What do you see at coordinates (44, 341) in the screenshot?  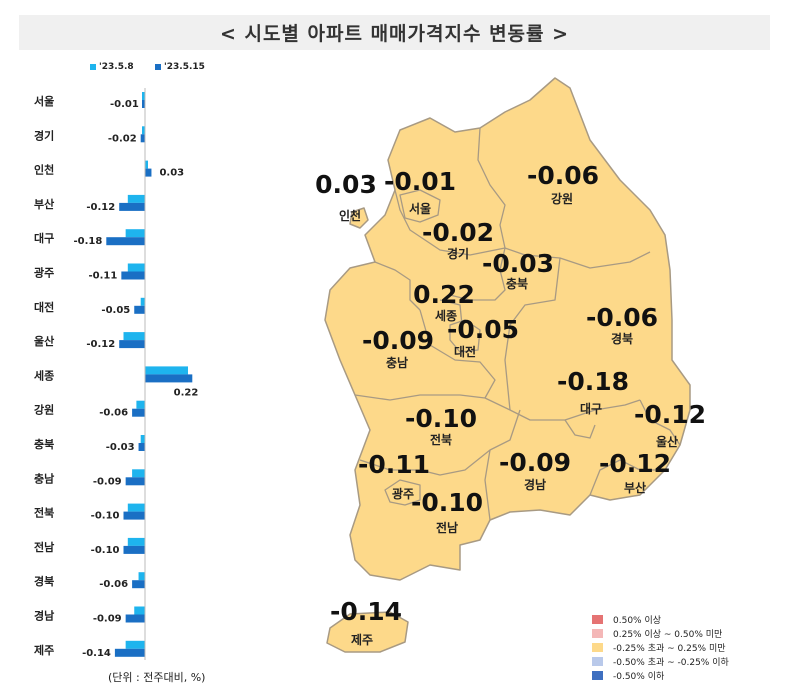 I see `category-label: 울산` at bounding box center [44, 341].